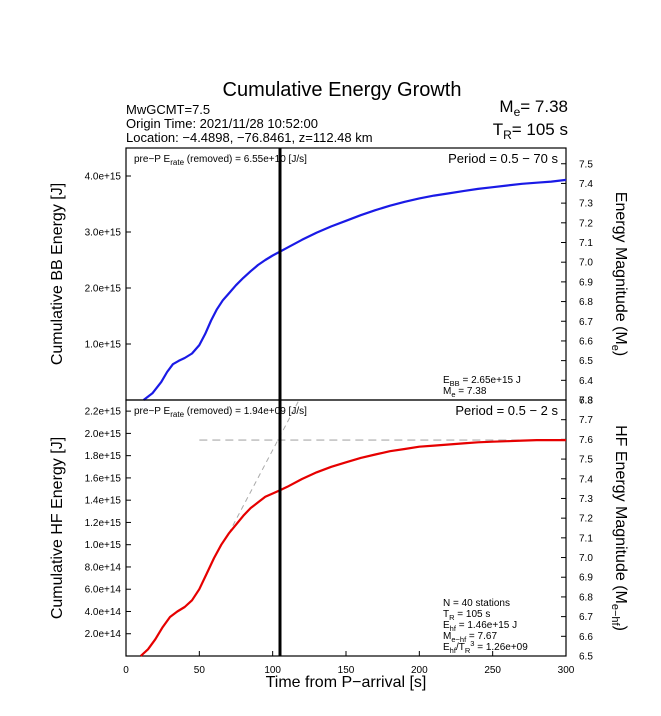  Describe the element at coordinates (517, 112) in the screenshot. I see `me-header-sub: e` at that location.